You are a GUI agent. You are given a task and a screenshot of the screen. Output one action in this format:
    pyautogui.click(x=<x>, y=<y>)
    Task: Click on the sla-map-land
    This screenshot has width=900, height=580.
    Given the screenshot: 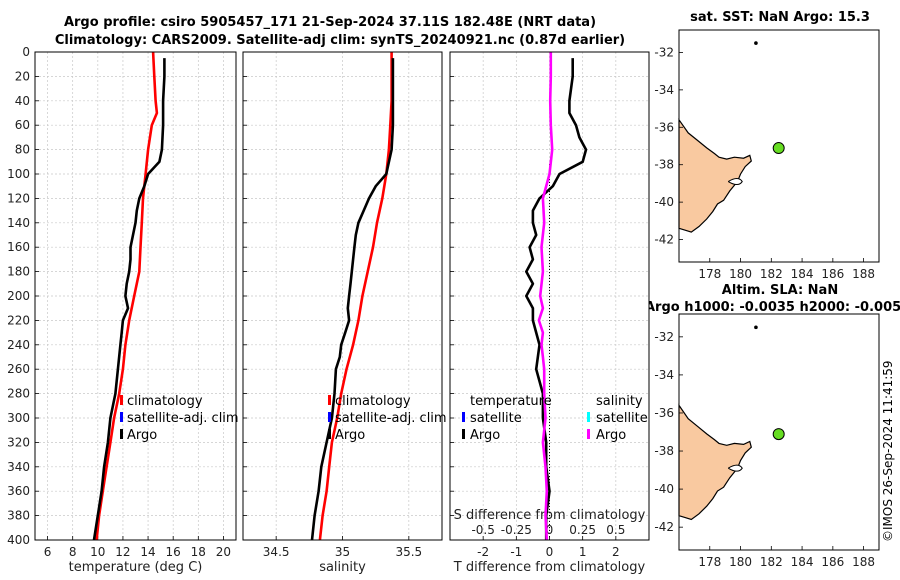 What is the action you would take?
    pyautogui.click(x=715, y=462)
    